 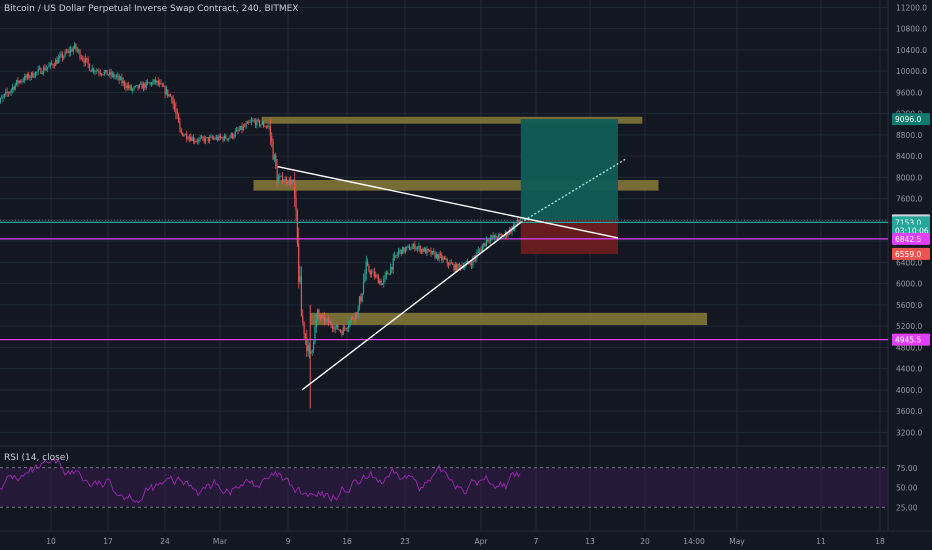 I want to click on support-resistance-zone, so click(x=452, y=120).